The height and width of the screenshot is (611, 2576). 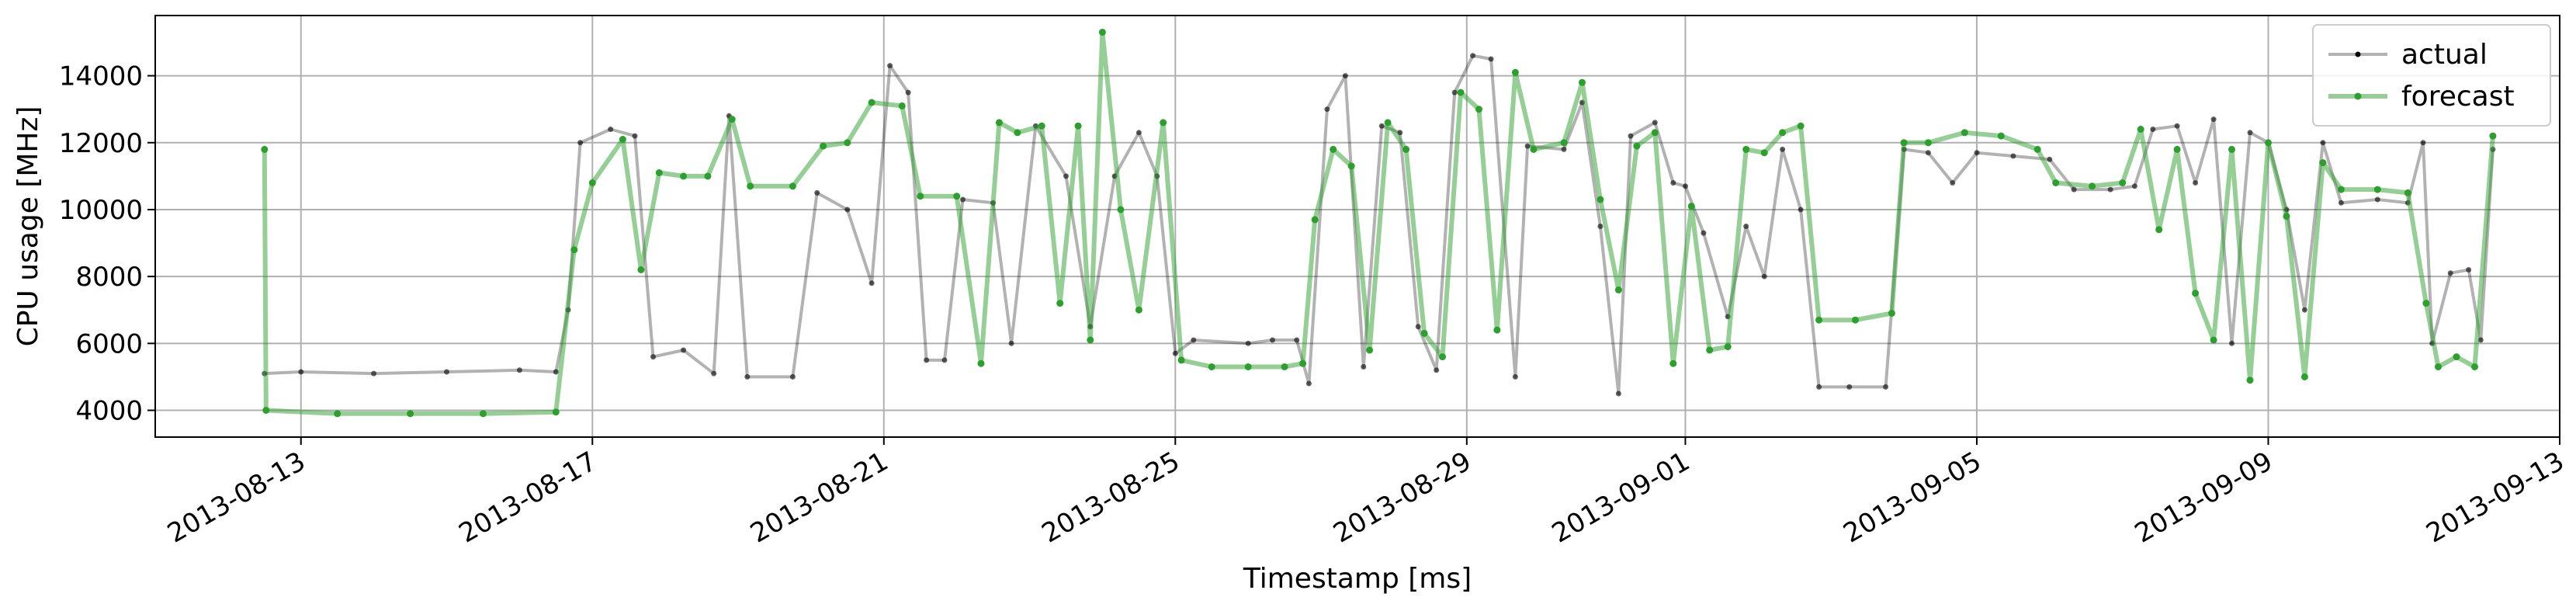 I want to click on x-tick-label: 2013-08-29, so click(x=1402, y=497).